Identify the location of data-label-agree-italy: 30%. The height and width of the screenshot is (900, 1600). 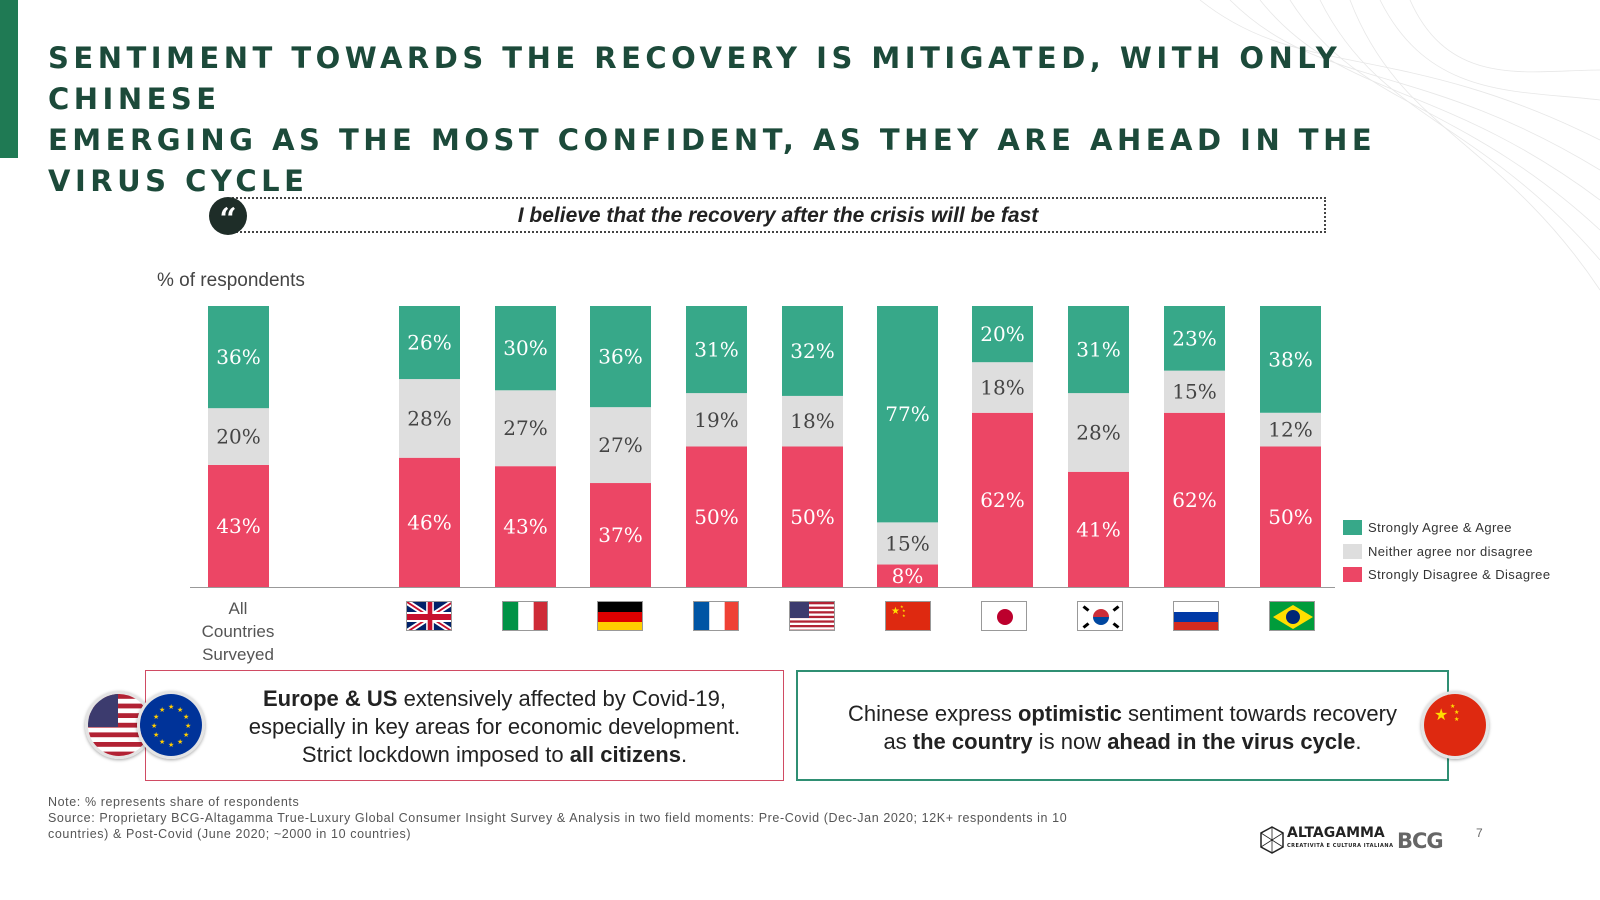
(525, 348).